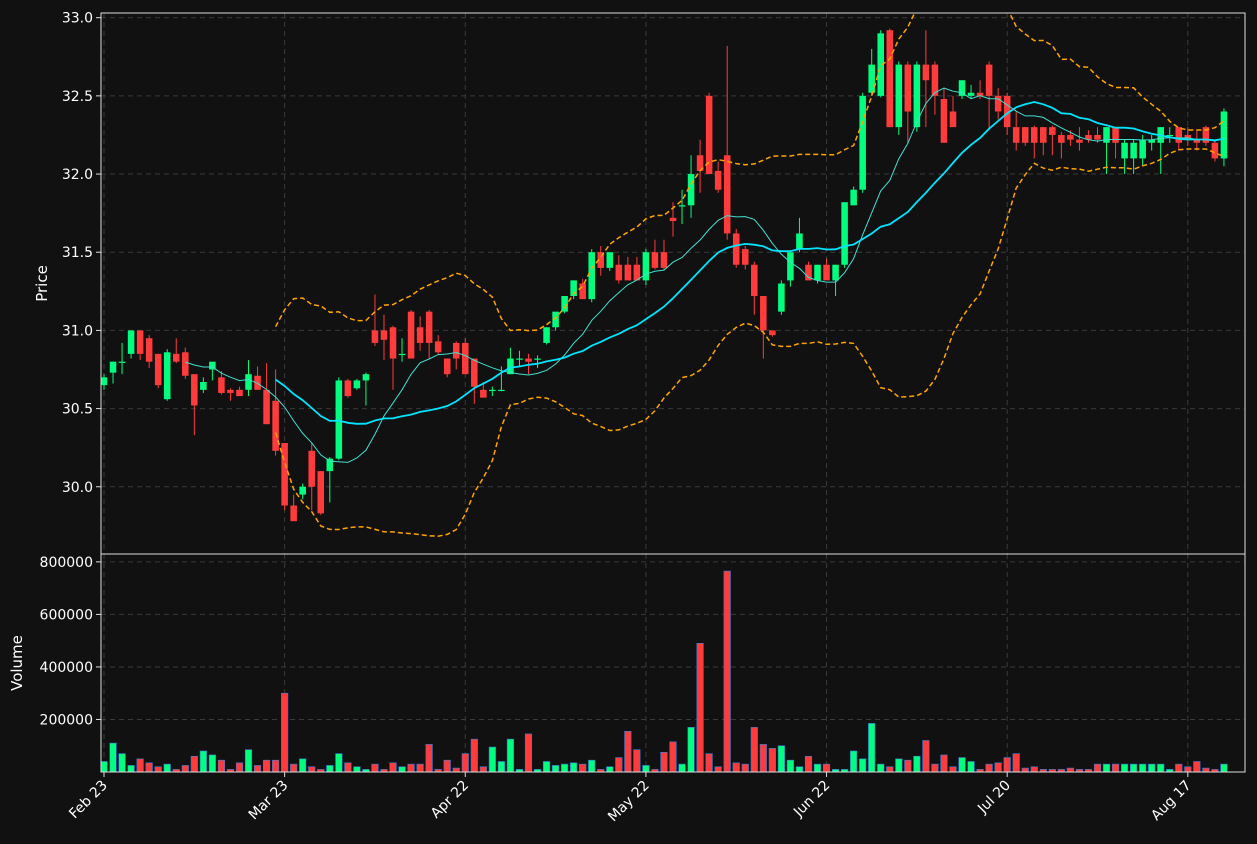 The image size is (1257, 844). I want to click on price-tick-label: 32.0, so click(77, 175).